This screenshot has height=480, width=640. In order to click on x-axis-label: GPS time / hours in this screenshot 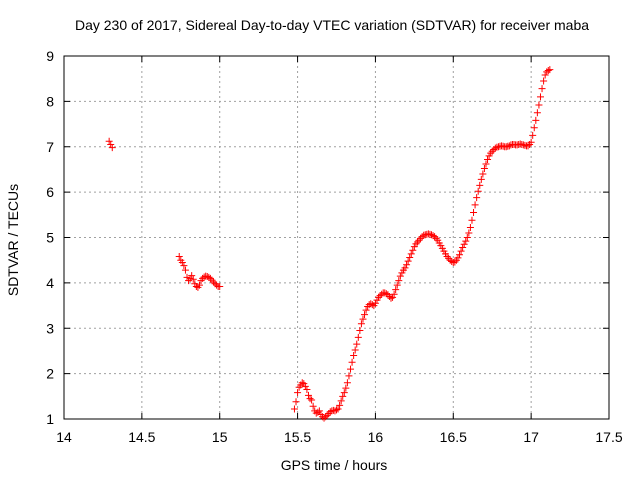, I will do `click(334, 465)`.